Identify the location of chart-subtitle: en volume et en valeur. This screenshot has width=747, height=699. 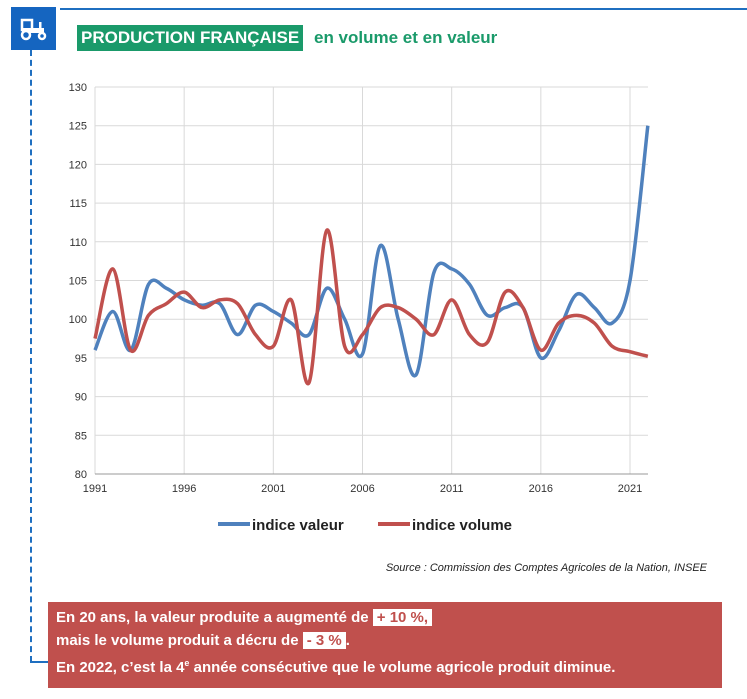
(406, 37).